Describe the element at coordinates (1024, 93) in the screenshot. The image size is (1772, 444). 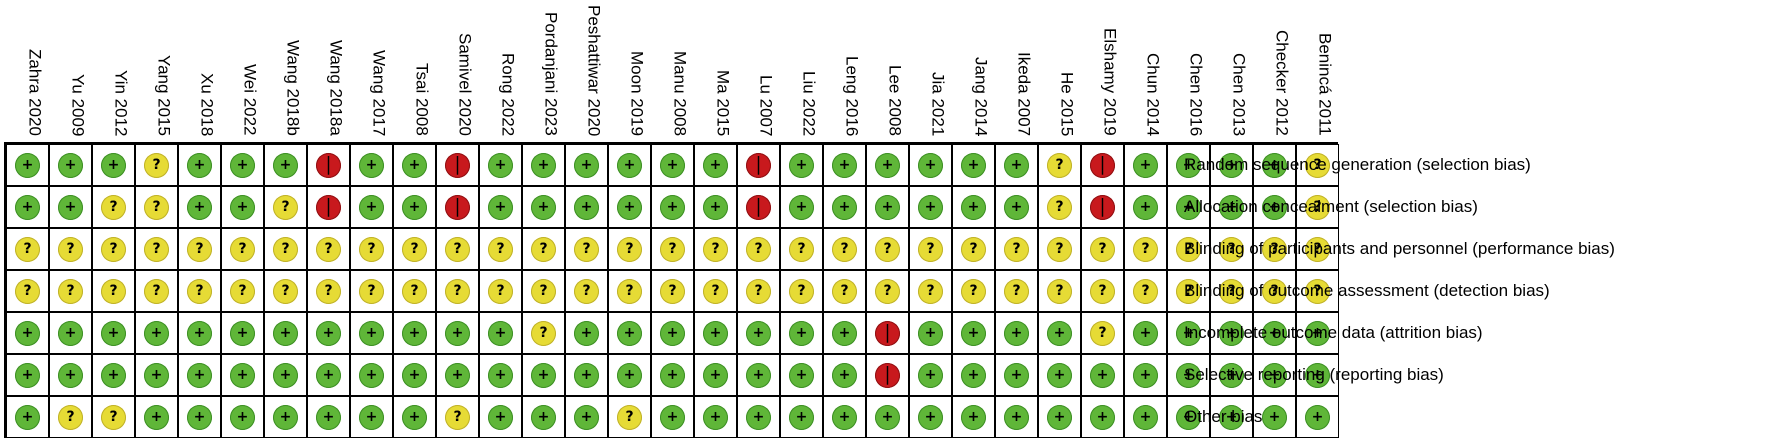
I see `study-label-text: Ikeda 2007` at that location.